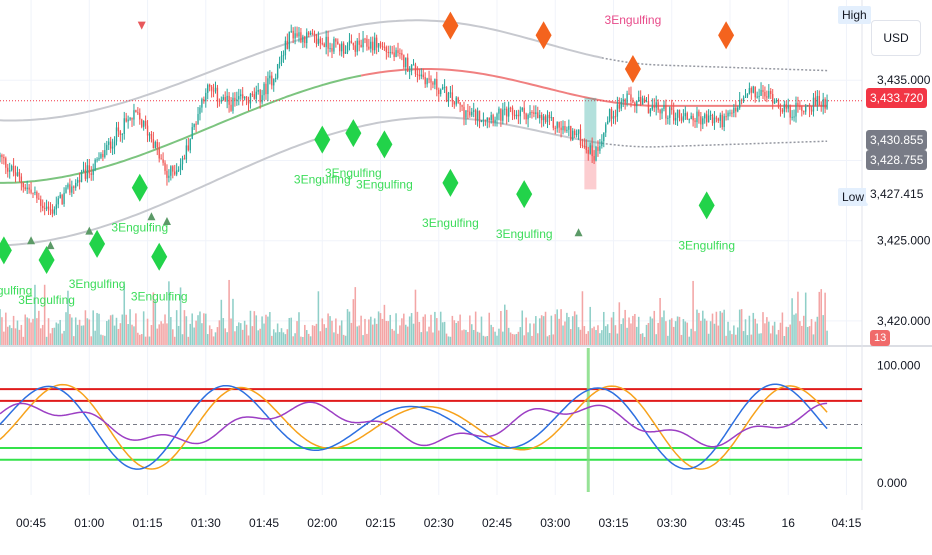 The image size is (932, 555). What do you see at coordinates (594, 87) in the screenshot?
I see `basis-line-down` at bounding box center [594, 87].